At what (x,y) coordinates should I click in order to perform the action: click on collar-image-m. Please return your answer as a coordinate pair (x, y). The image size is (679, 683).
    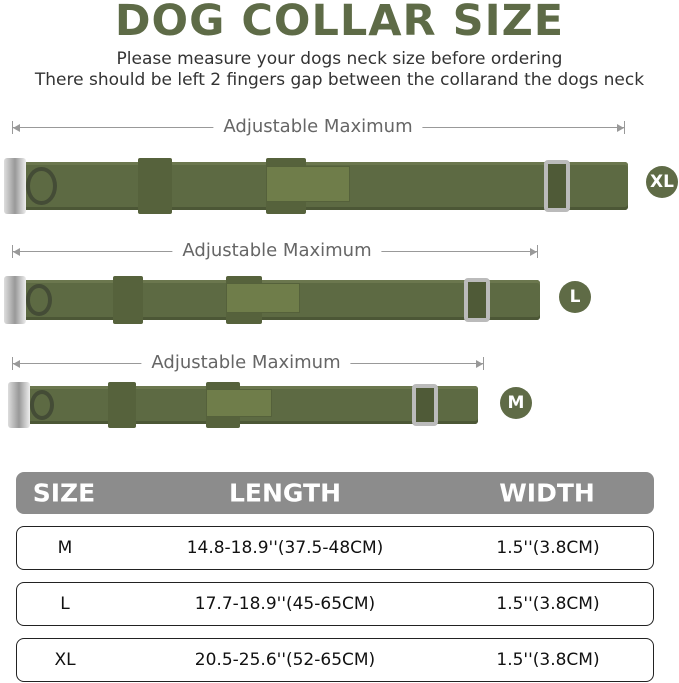
    Looking at the image, I should click on (243, 405).